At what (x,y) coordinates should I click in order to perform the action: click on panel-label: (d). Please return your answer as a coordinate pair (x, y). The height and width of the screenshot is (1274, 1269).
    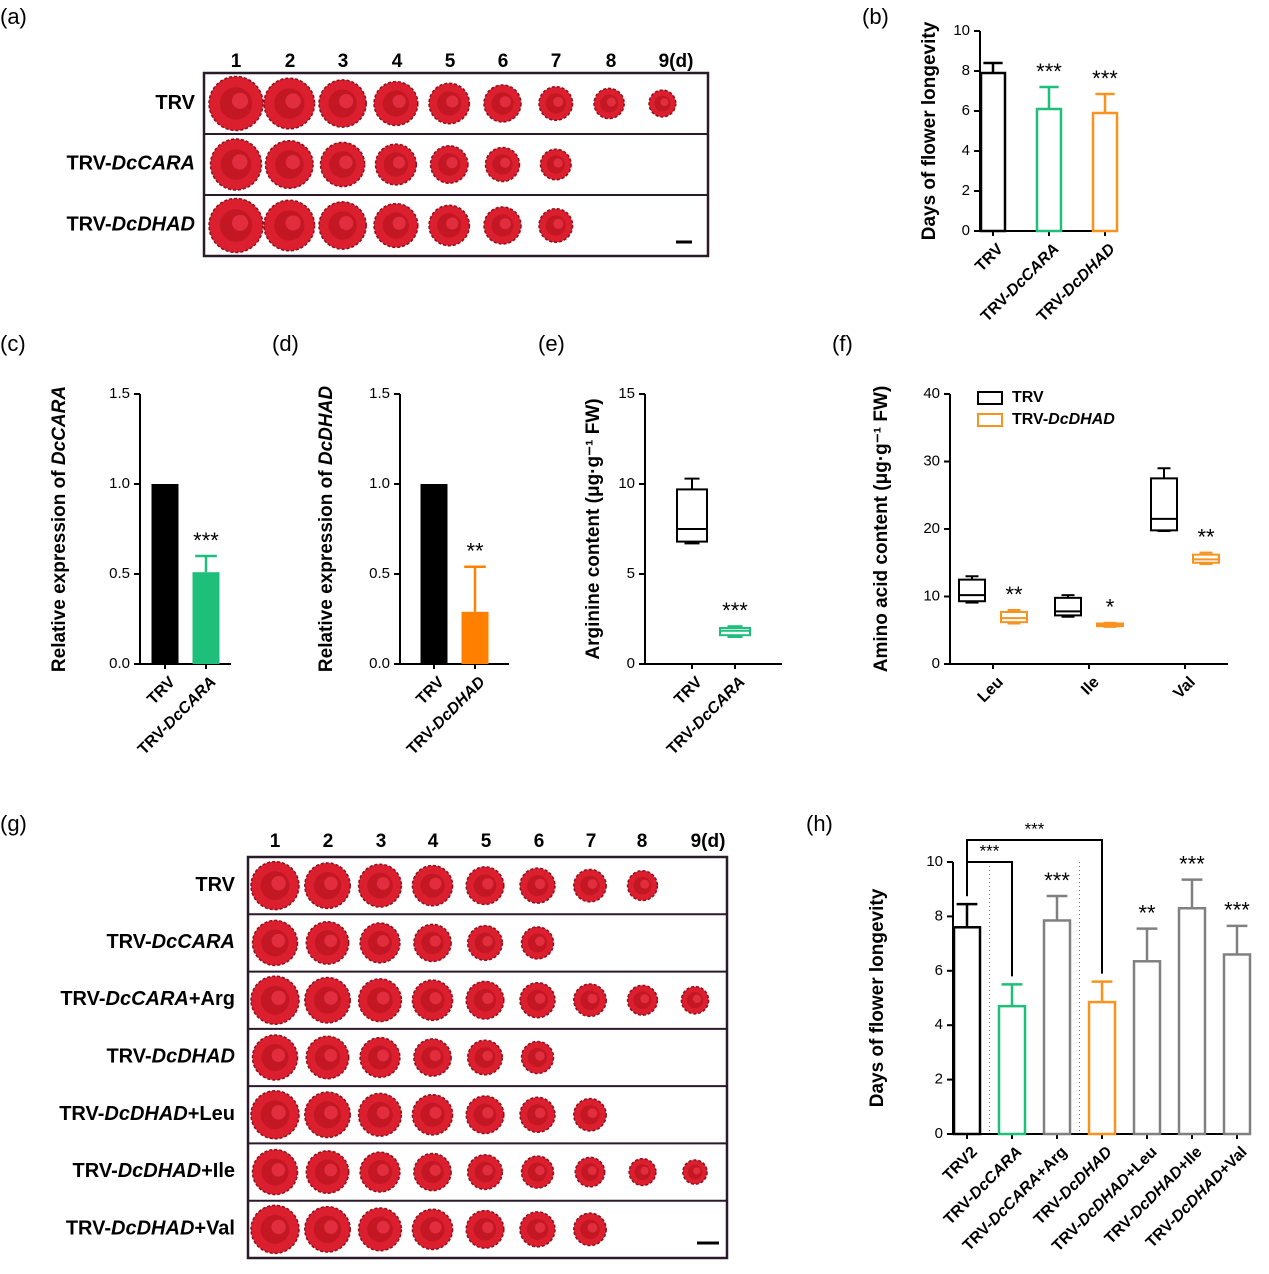
    Looking at the image, I should click on (285, 343).